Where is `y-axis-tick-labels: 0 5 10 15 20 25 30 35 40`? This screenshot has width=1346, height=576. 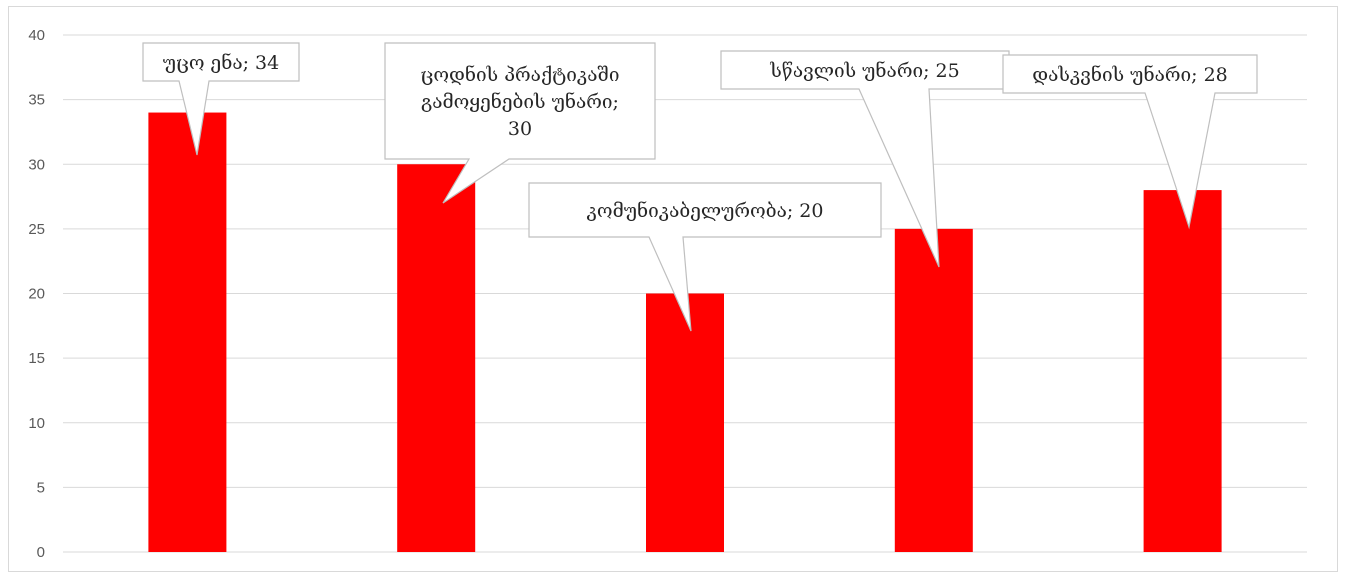
y-axis-tick-labels: 0 5 10 15 20 25 30 35 40 is located at coordinates (36, 294).